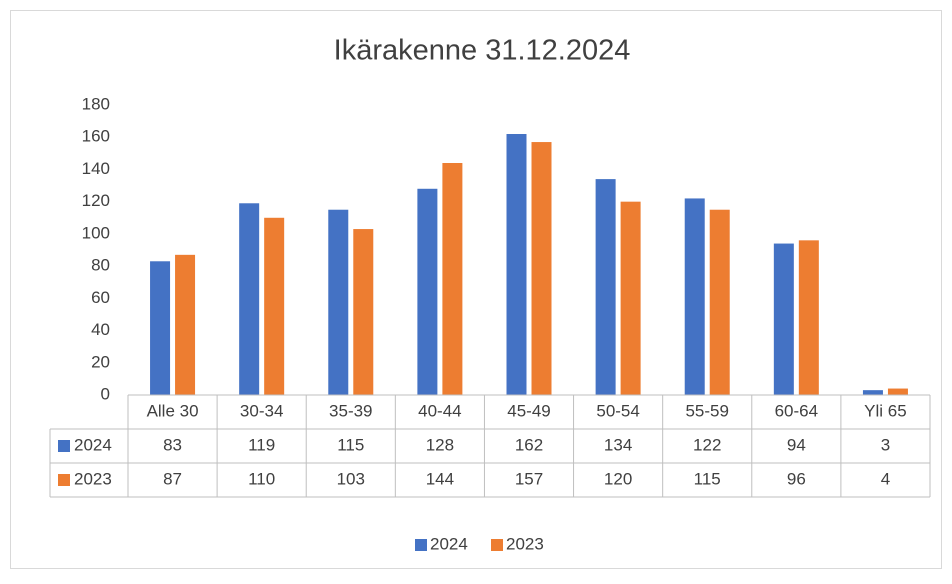 This screenshot has width=952, height=584. What do you see at coordinates (618, 478) in the screenshot?
I see `table-cell: 120` at bounding box center [618, 478].